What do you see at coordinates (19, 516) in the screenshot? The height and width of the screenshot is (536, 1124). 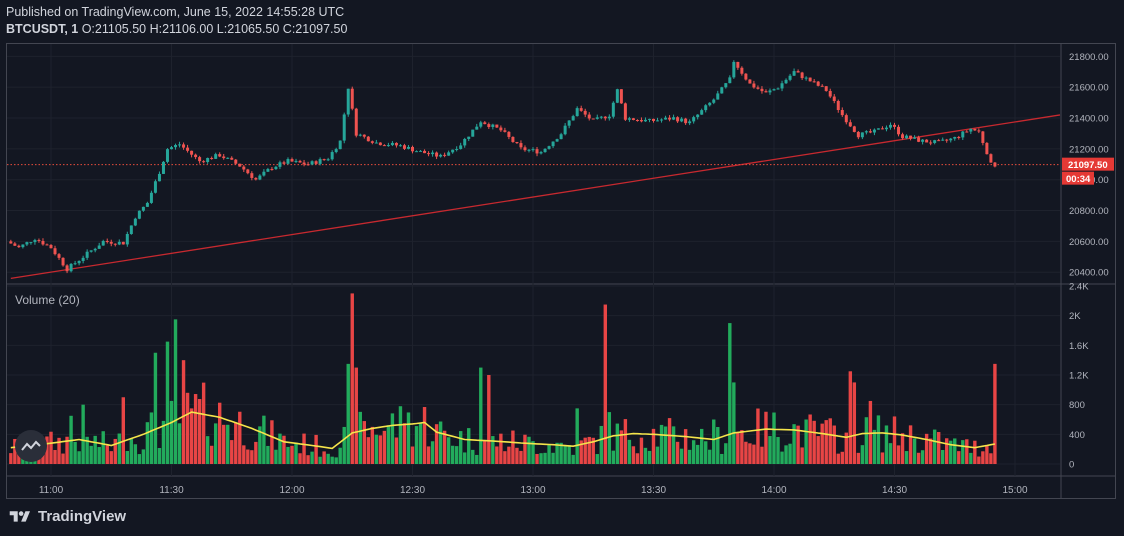 I see `tradingview-logo-icon` at bounding box center [19, 516].